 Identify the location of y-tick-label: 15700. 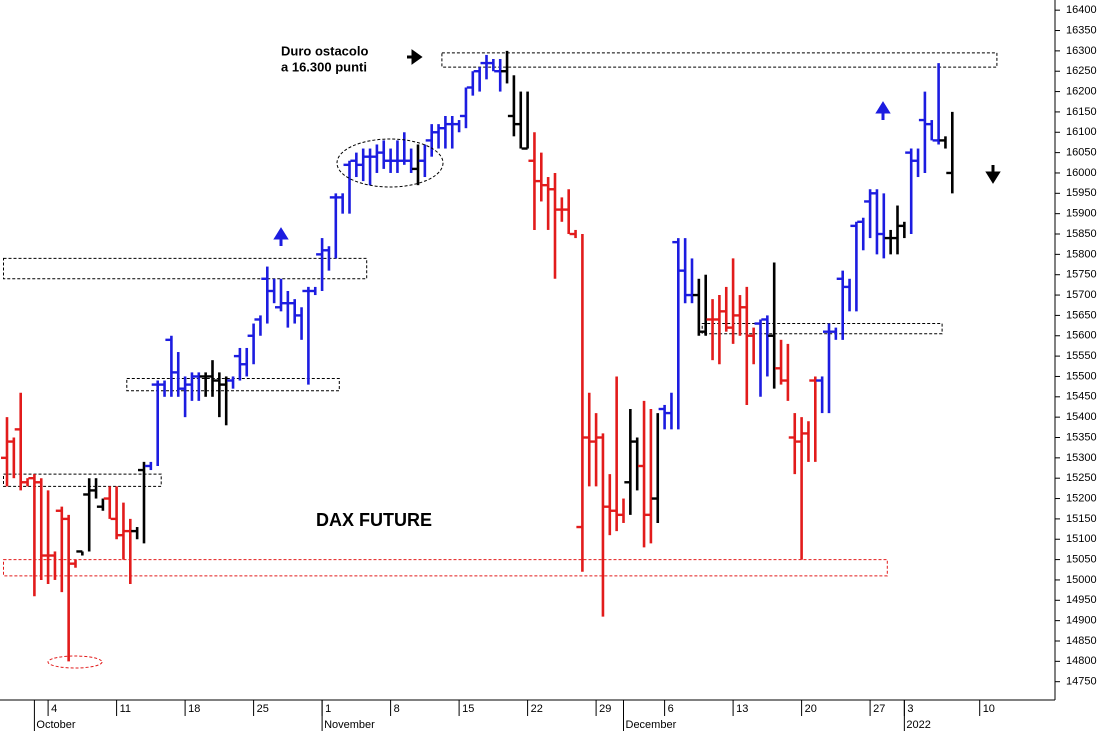
(1081, 295).